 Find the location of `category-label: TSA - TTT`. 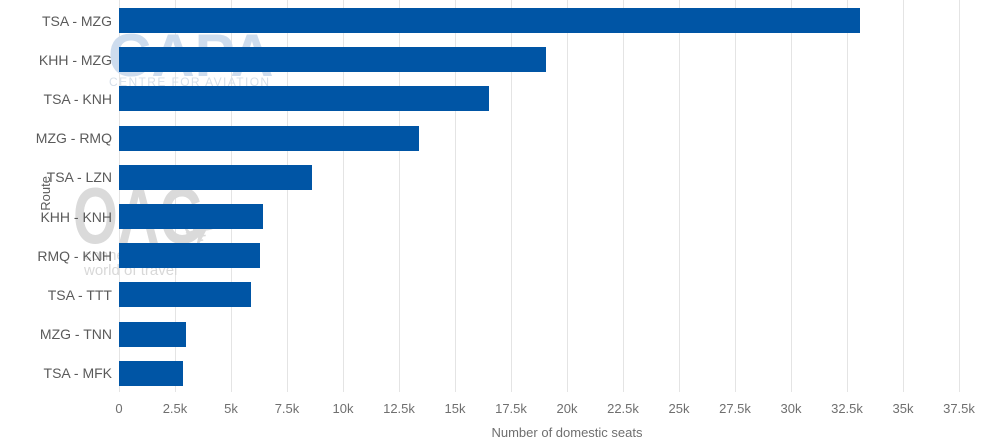

category-label: TSA - TTT is located at coordinates (79, 294).